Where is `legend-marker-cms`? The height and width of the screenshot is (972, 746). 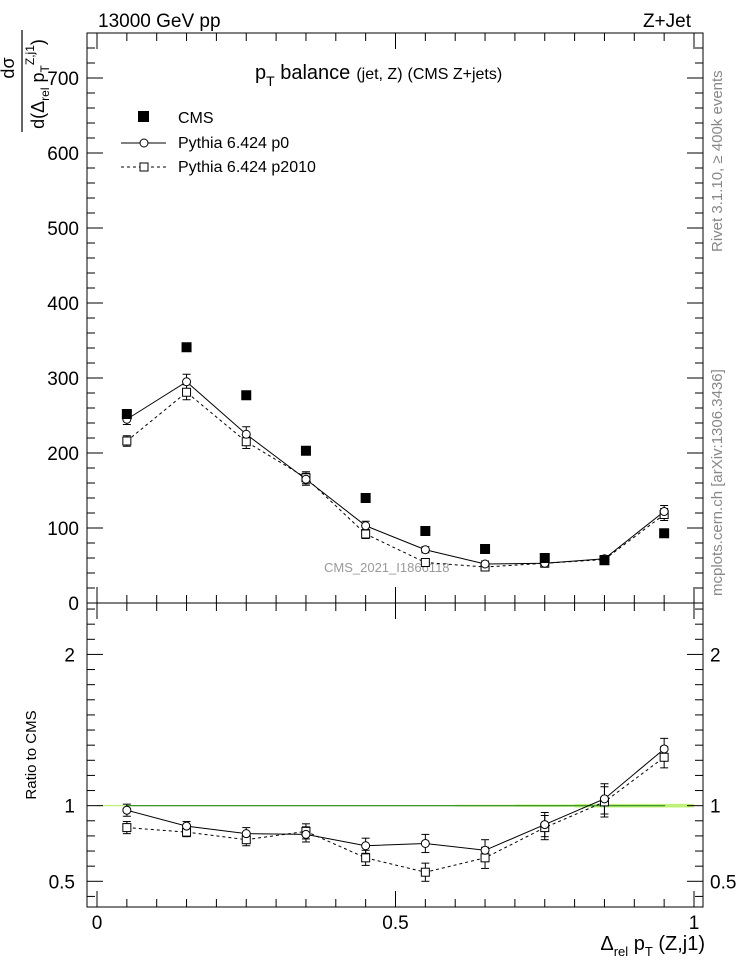
legend-marker-cms is located at coordinates (143, 116).